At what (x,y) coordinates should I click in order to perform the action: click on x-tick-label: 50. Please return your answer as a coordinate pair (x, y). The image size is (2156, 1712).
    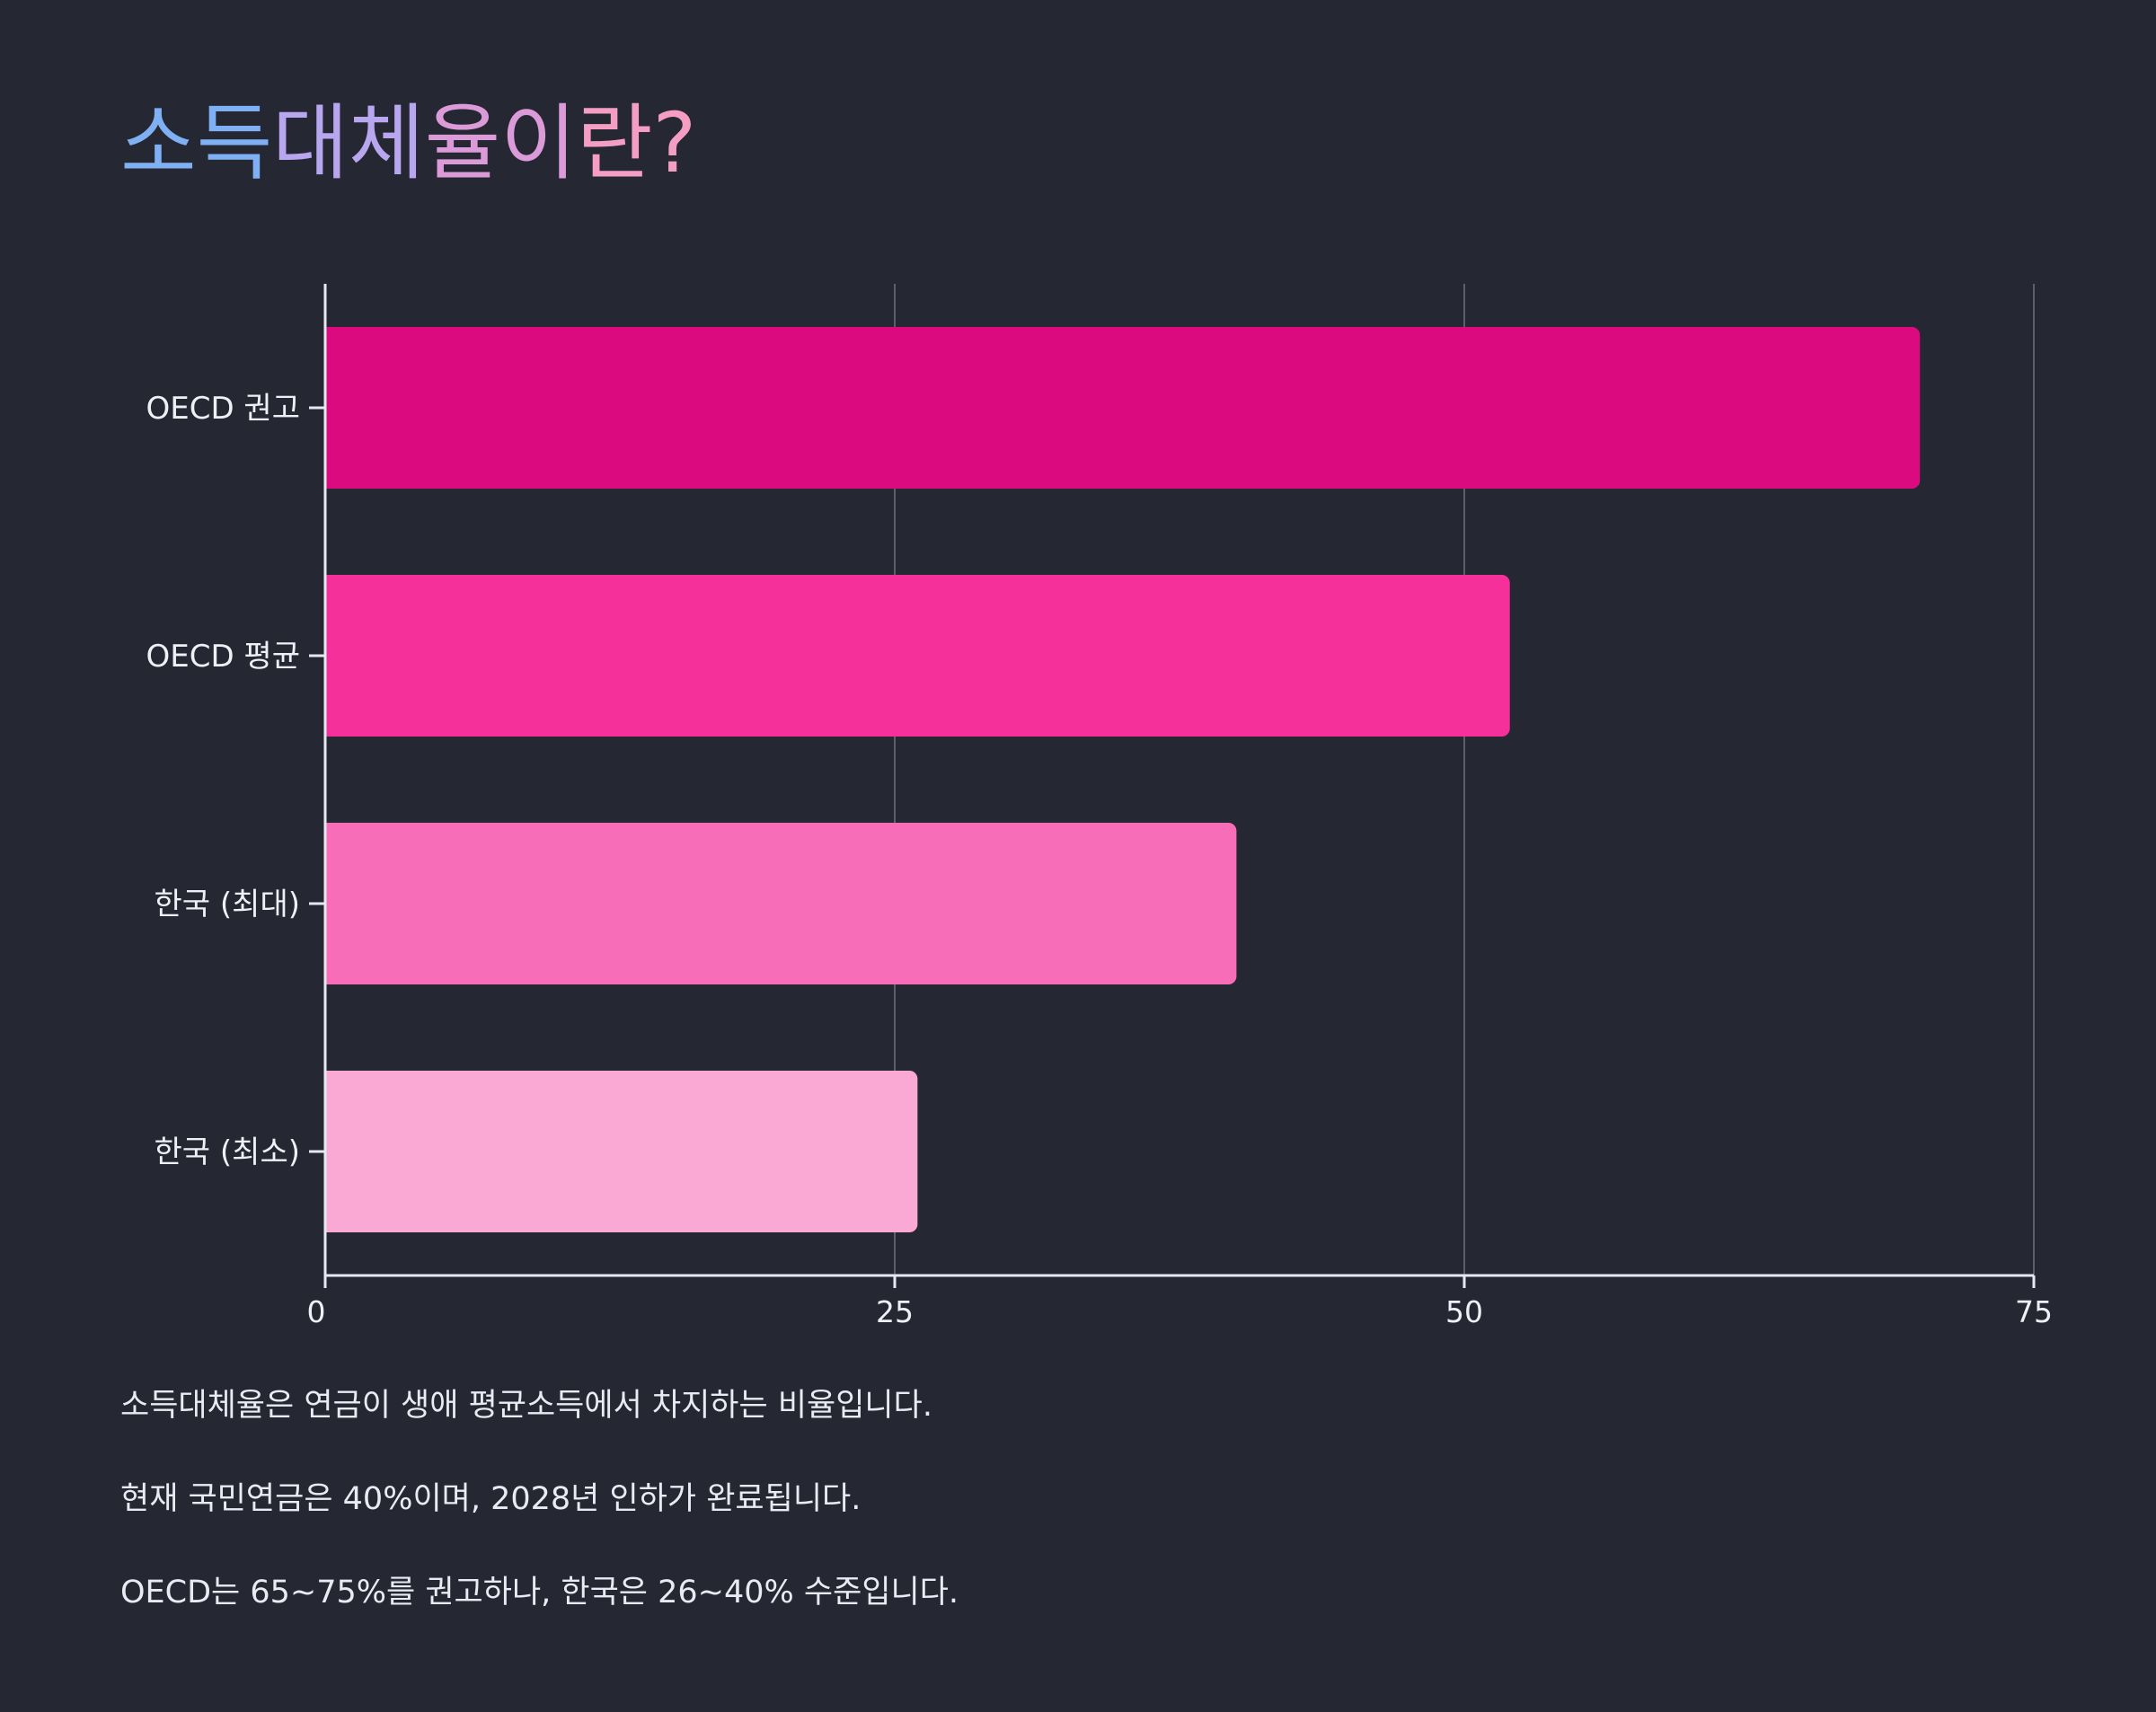
    Looking at the image, I should click on (1464, 1311).